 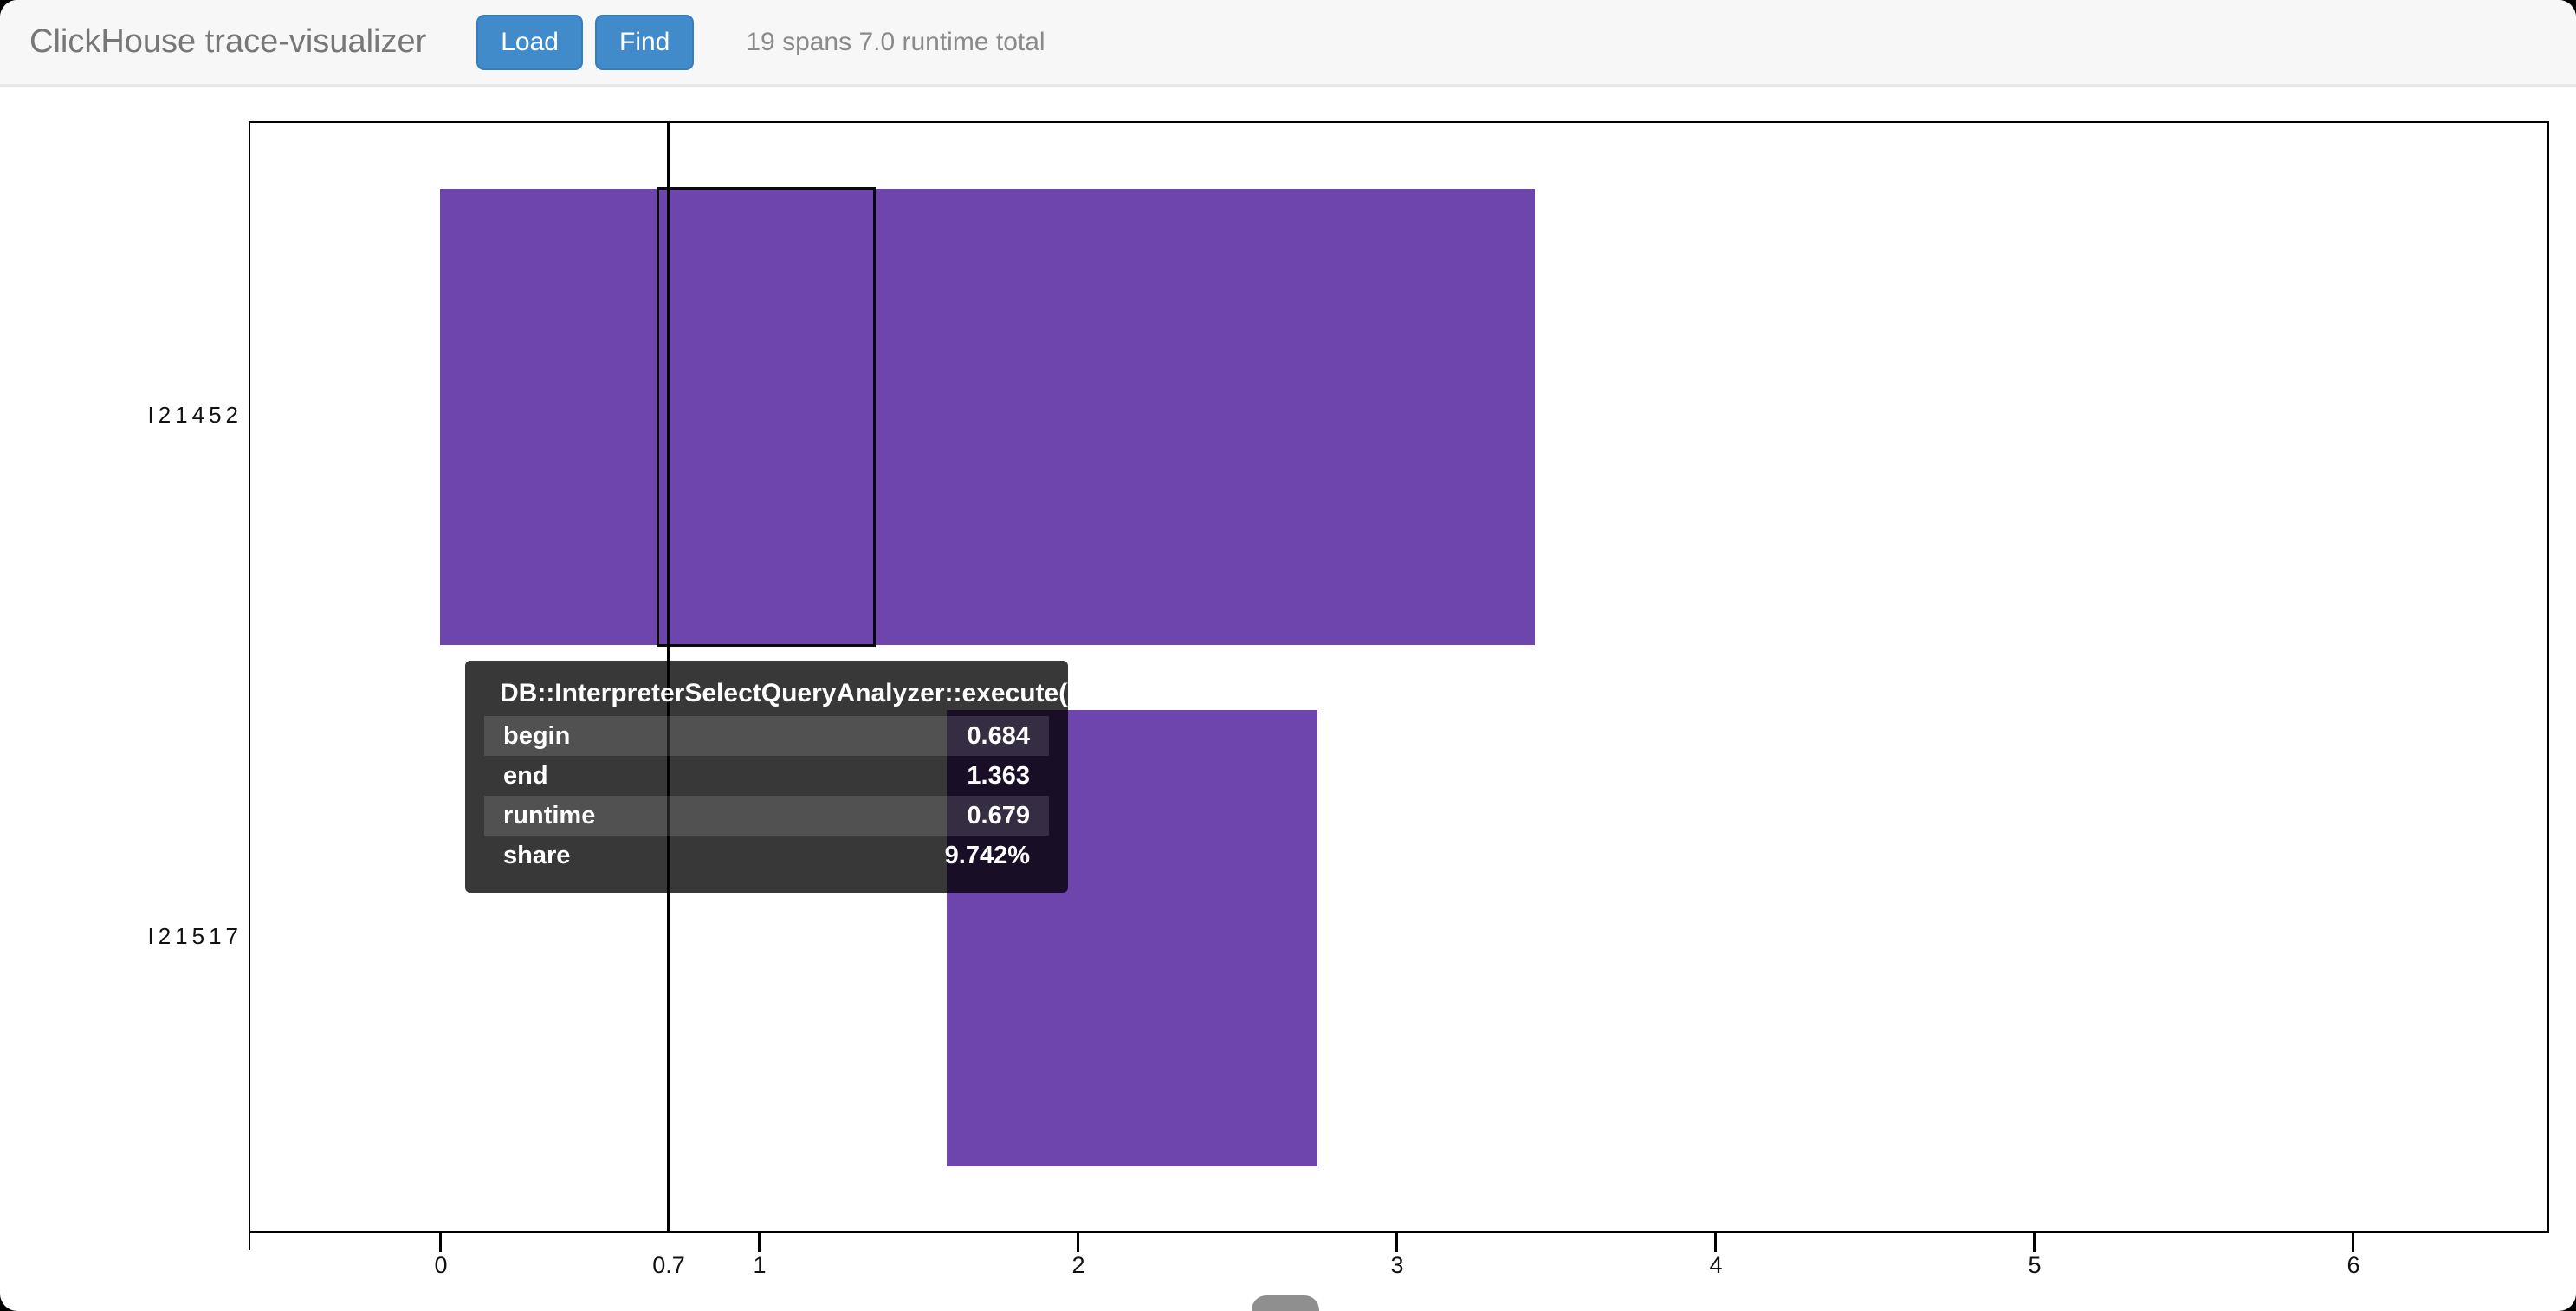 I want to click on status-text: 19 spans 7.0 runtime total, so click(x=895, y=42).